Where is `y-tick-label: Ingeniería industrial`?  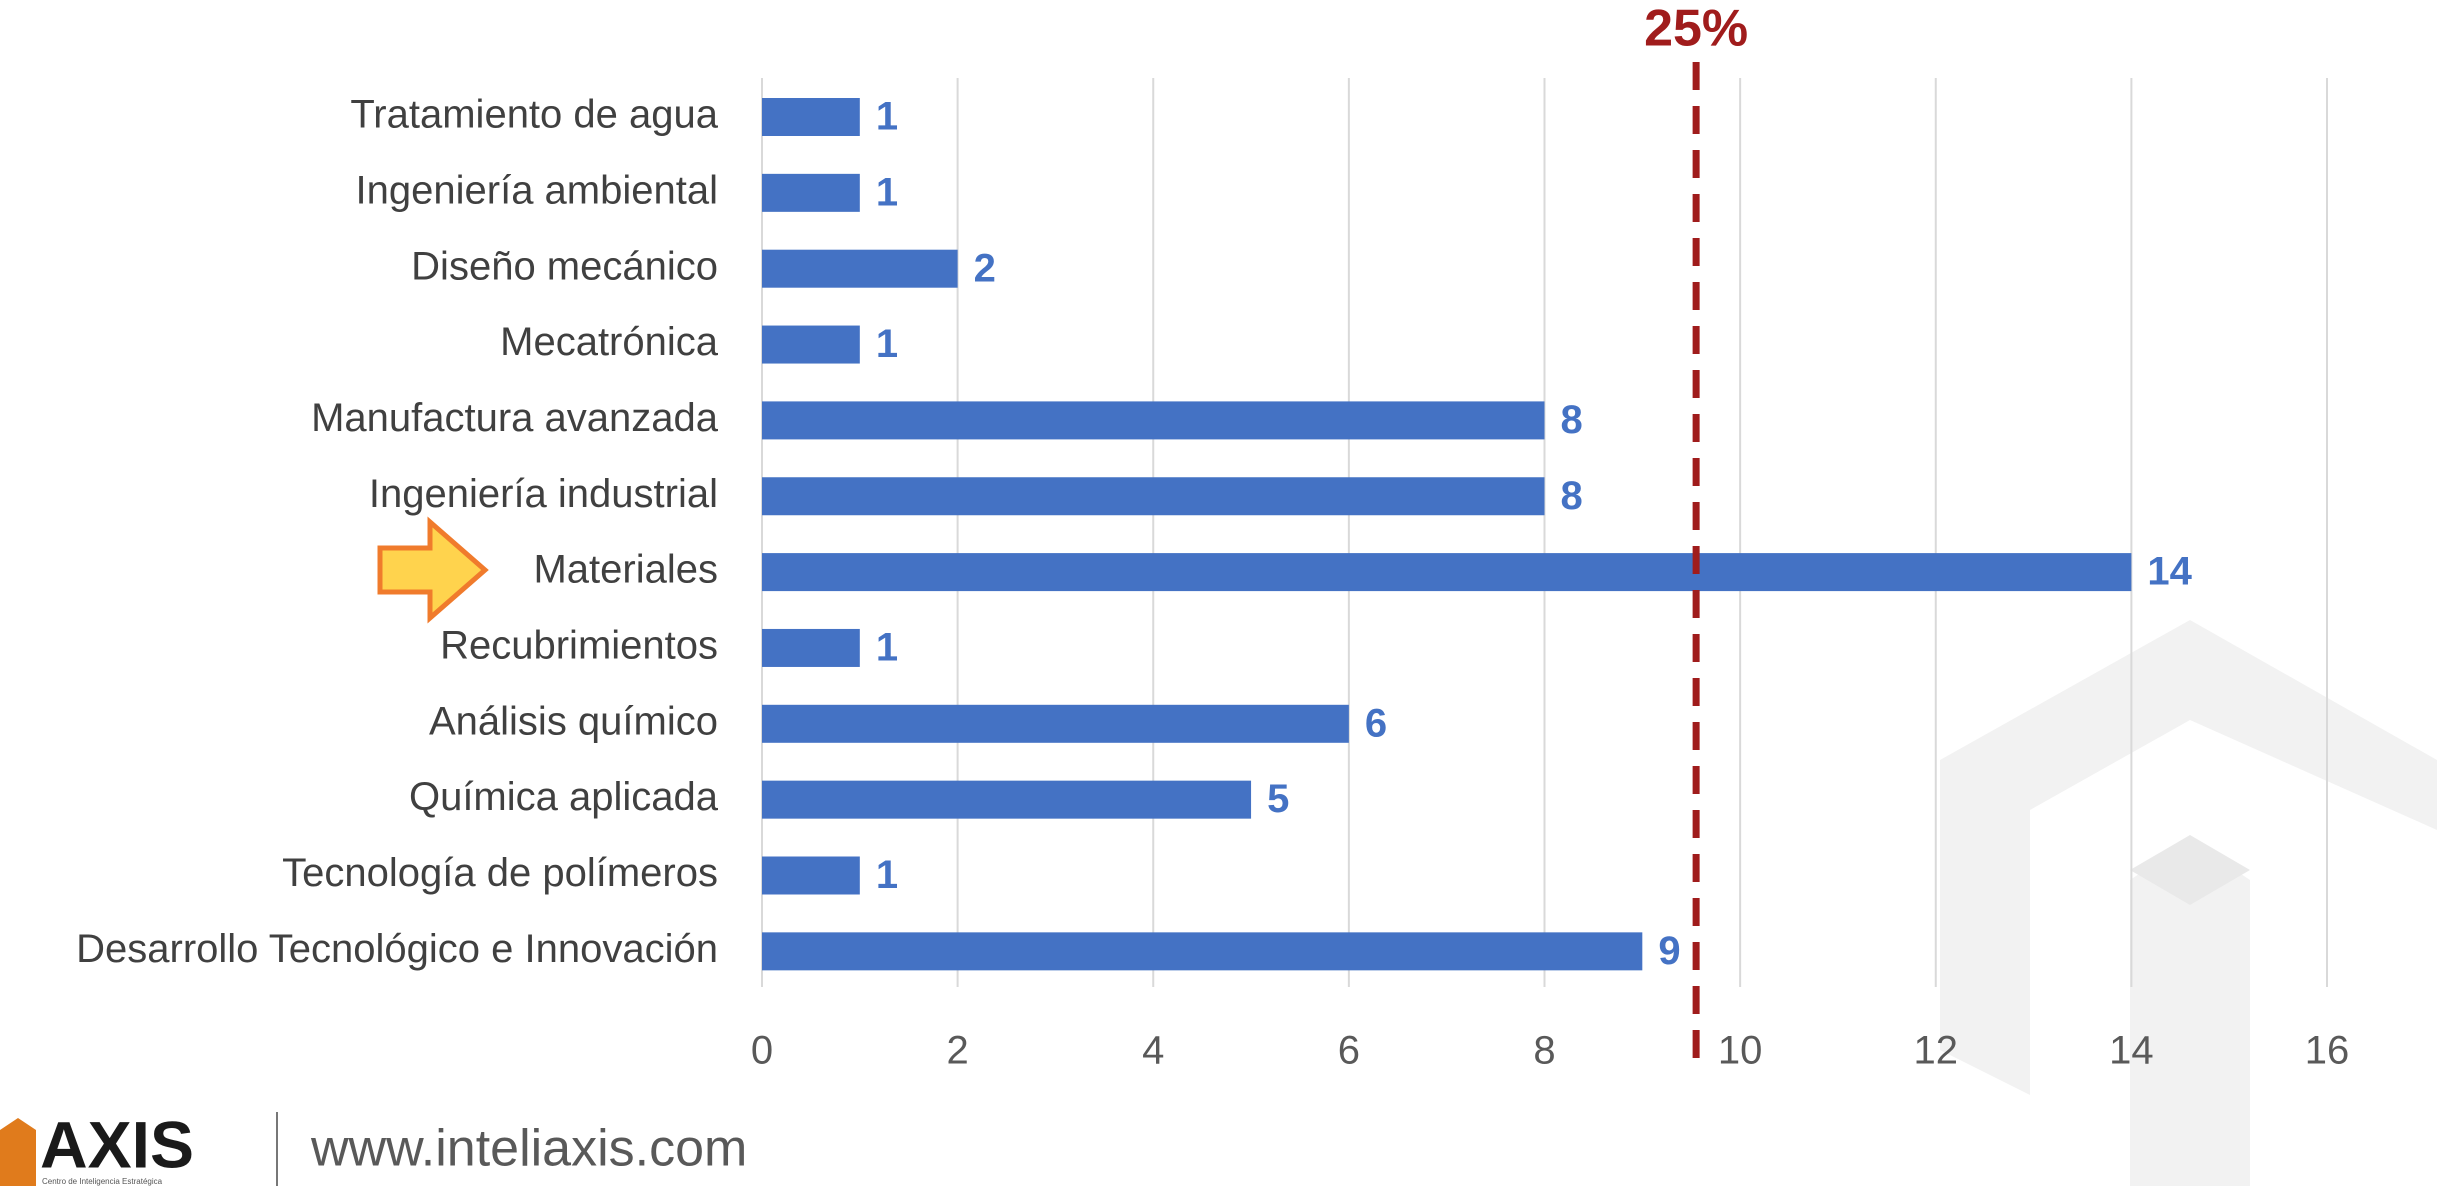 y-tick-label: Ingeniería industrial is located at coordinates (543, 494).